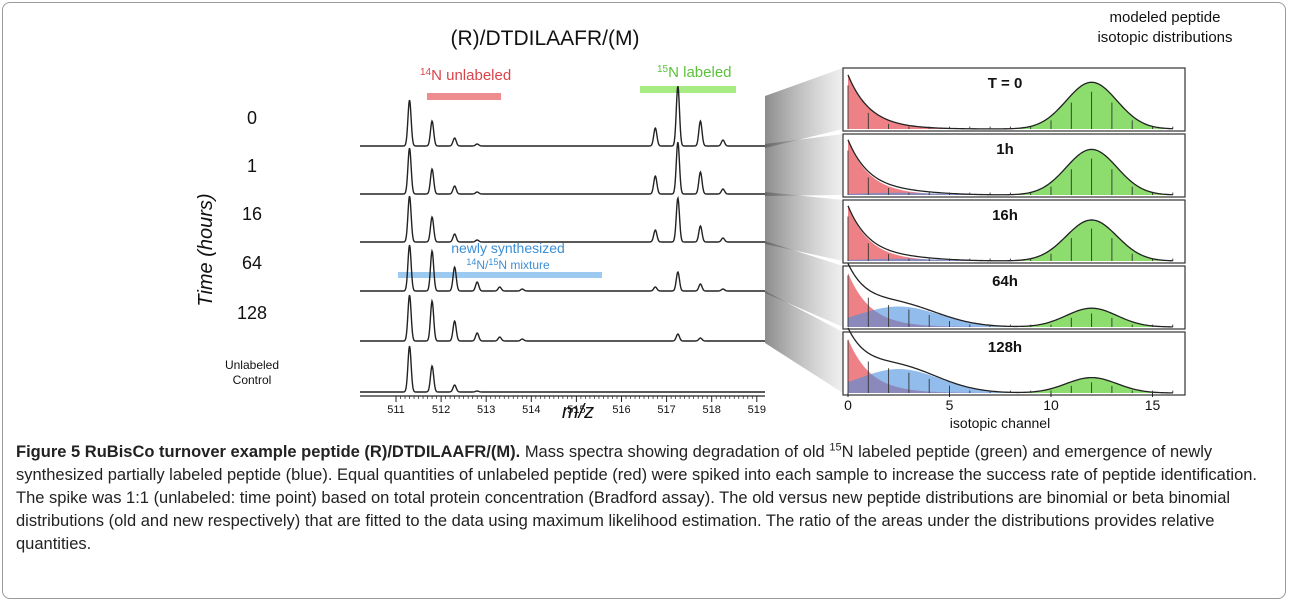  What do you see at coordinates (252, 313) in the screenshot?
I see `row-label: 128` at bounding box center [252, 313].